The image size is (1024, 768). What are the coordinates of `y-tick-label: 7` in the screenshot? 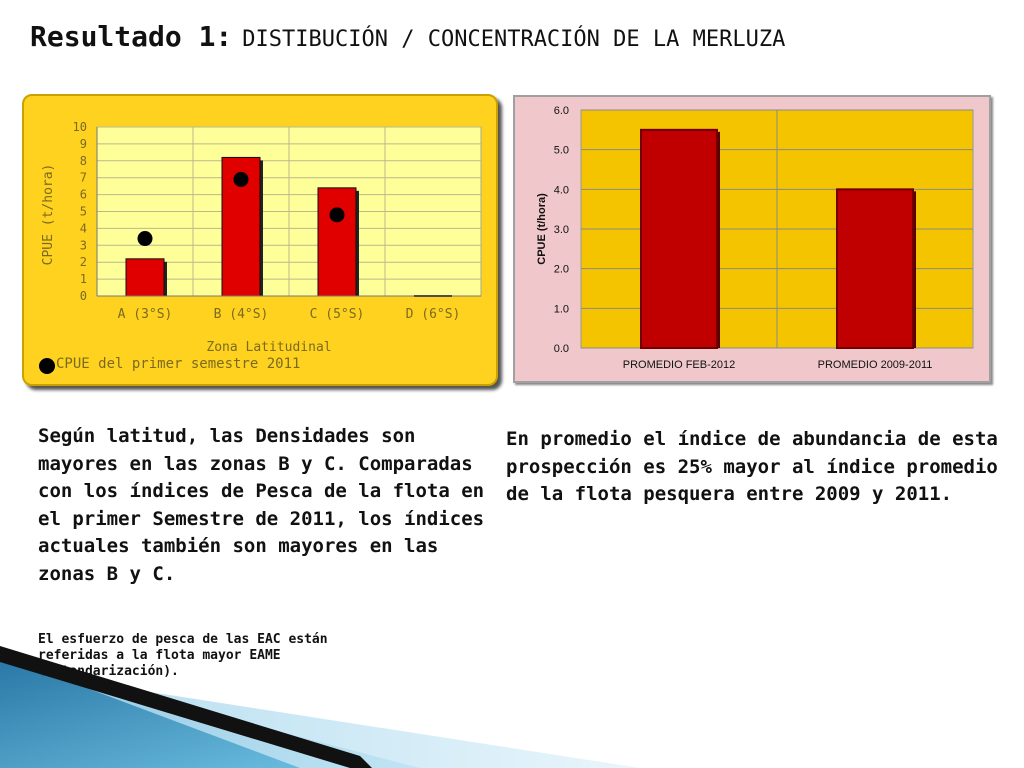 It's located at (83, 178).